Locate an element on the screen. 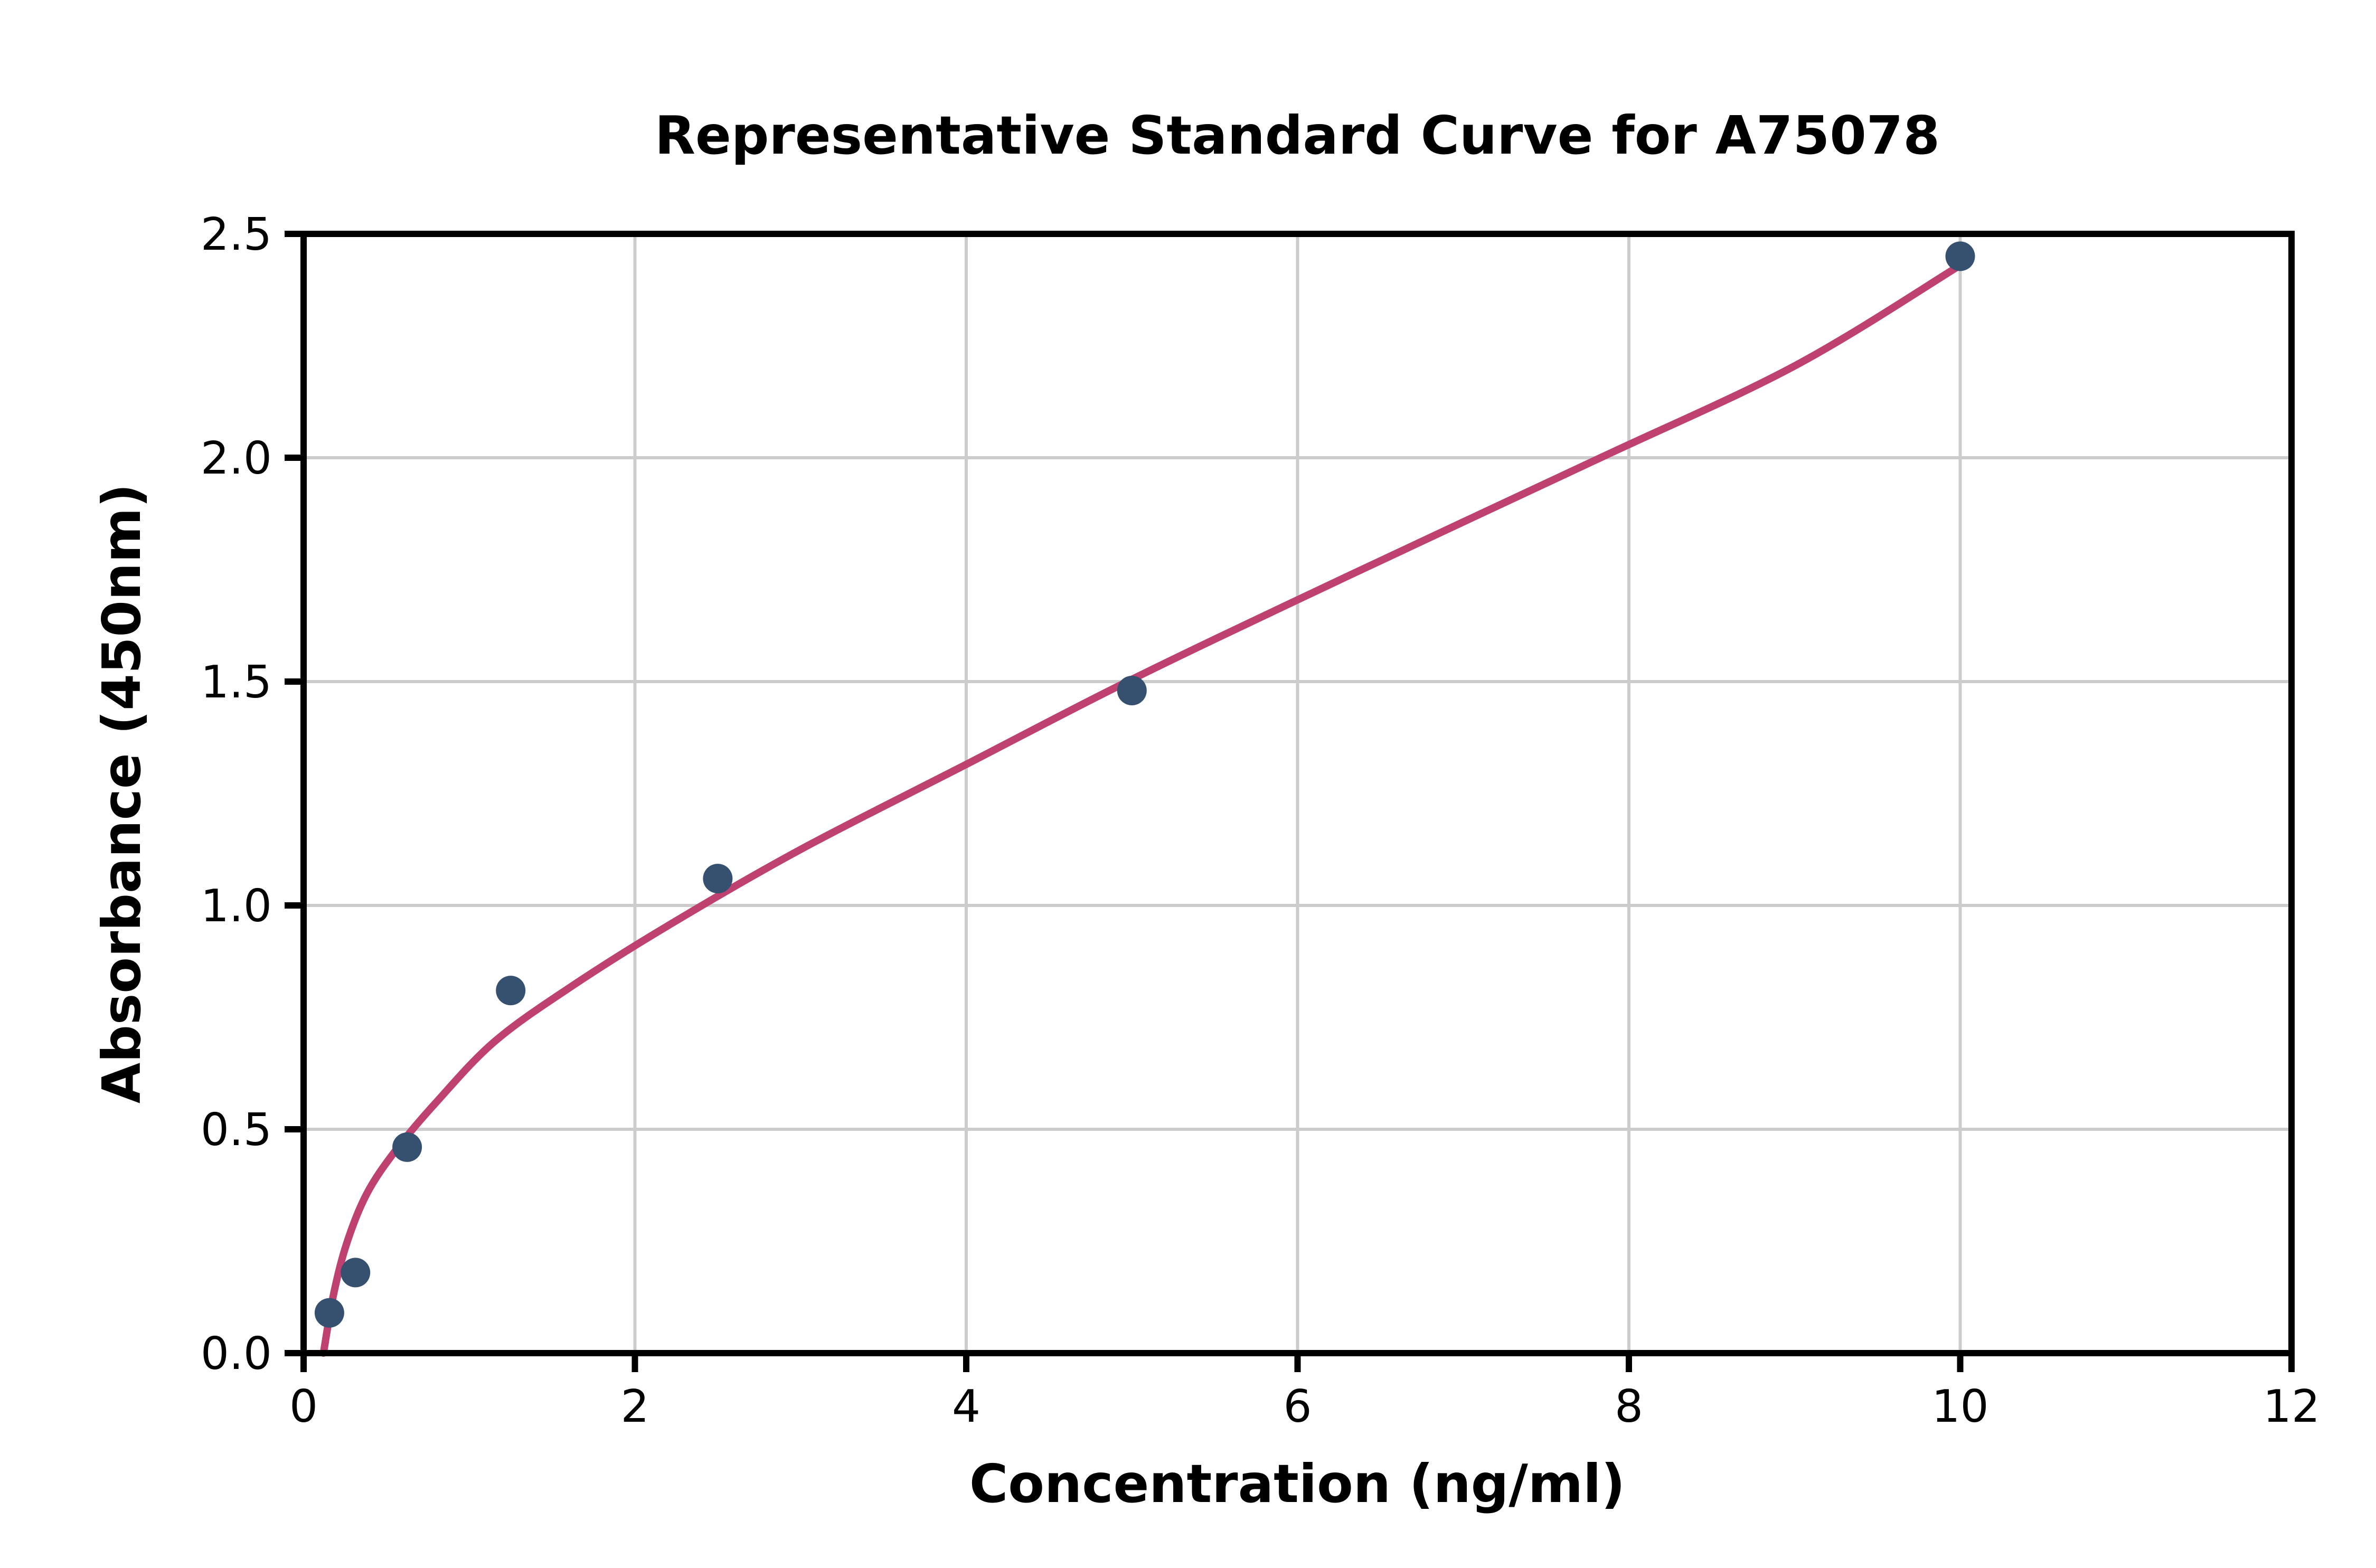 Image resolution: width=2376 pixels, height=1568 pixels. y-tick-labels: 0.0 0.5 1.0 1.5 2.0 2.5 is located at coordinates (237, 794).